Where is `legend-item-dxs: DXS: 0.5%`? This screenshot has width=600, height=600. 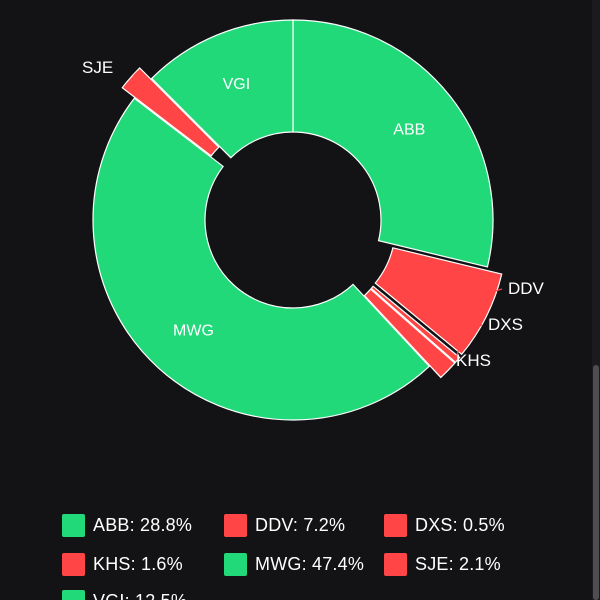 legend-item-dxs: DXS: 0.5% is located at coordinates (444, 525).